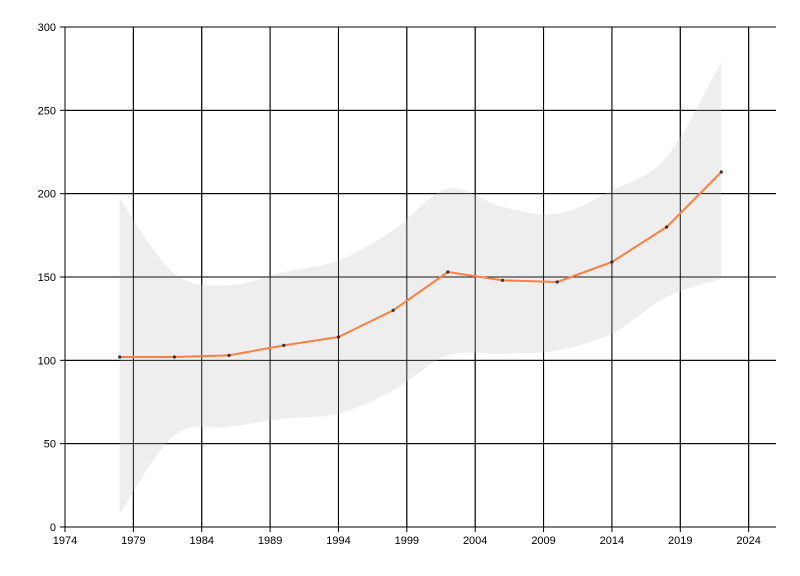 This screenshot has width=800, height=576. What do you see at coordinates (53, 528) in the screenshot?
I see `y-tick-label: 0` at bounding box center [53, 528].